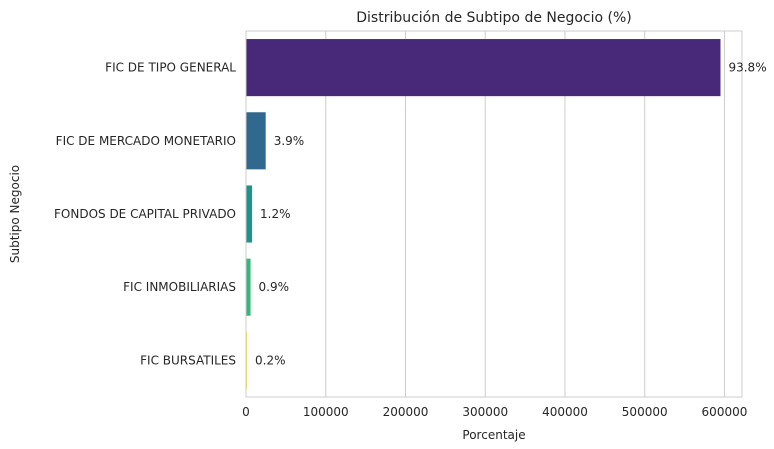 Image resolution: width=774 pixels, height=449 pixels. What do you see at coordinates (494, 18) in the screenshot?
I see `chart-title: Distribución de Subtipo de Negocio (%)` at bounding box center [494, 18].